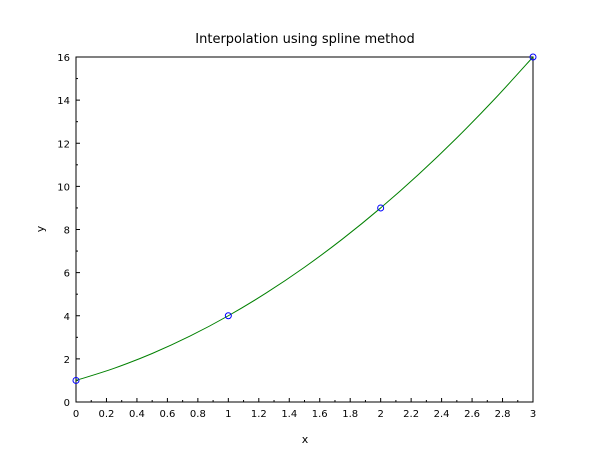 This screenshot has height=460, width=610. Describe the element at coordinates (63, 58) in the screenshot. I see `y-tick-label: 16` at that location.